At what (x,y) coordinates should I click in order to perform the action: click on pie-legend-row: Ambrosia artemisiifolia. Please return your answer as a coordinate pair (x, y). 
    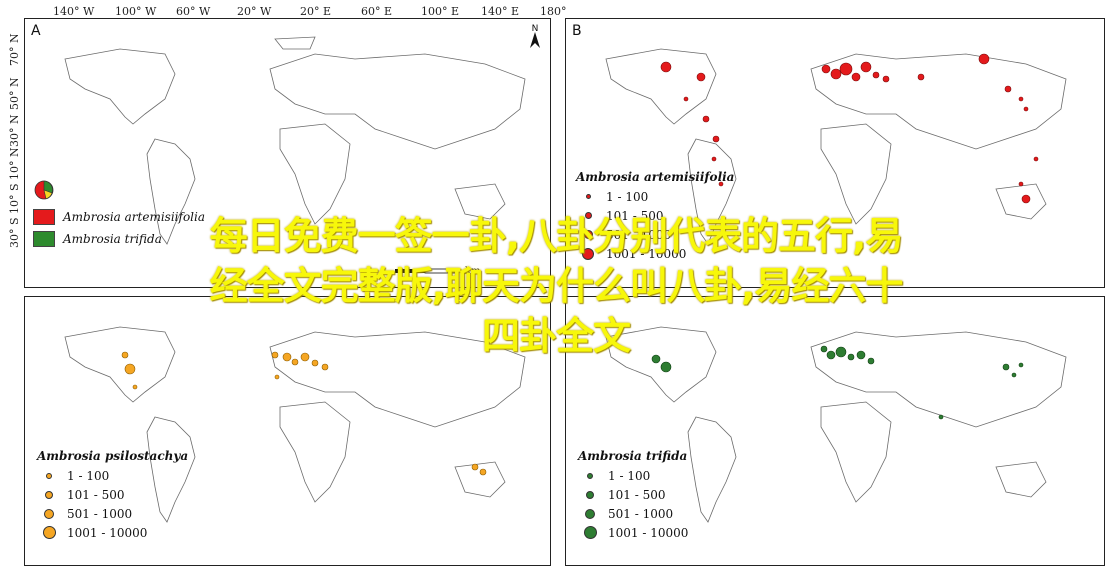
    Looking at the image, I should click on (119, 217).